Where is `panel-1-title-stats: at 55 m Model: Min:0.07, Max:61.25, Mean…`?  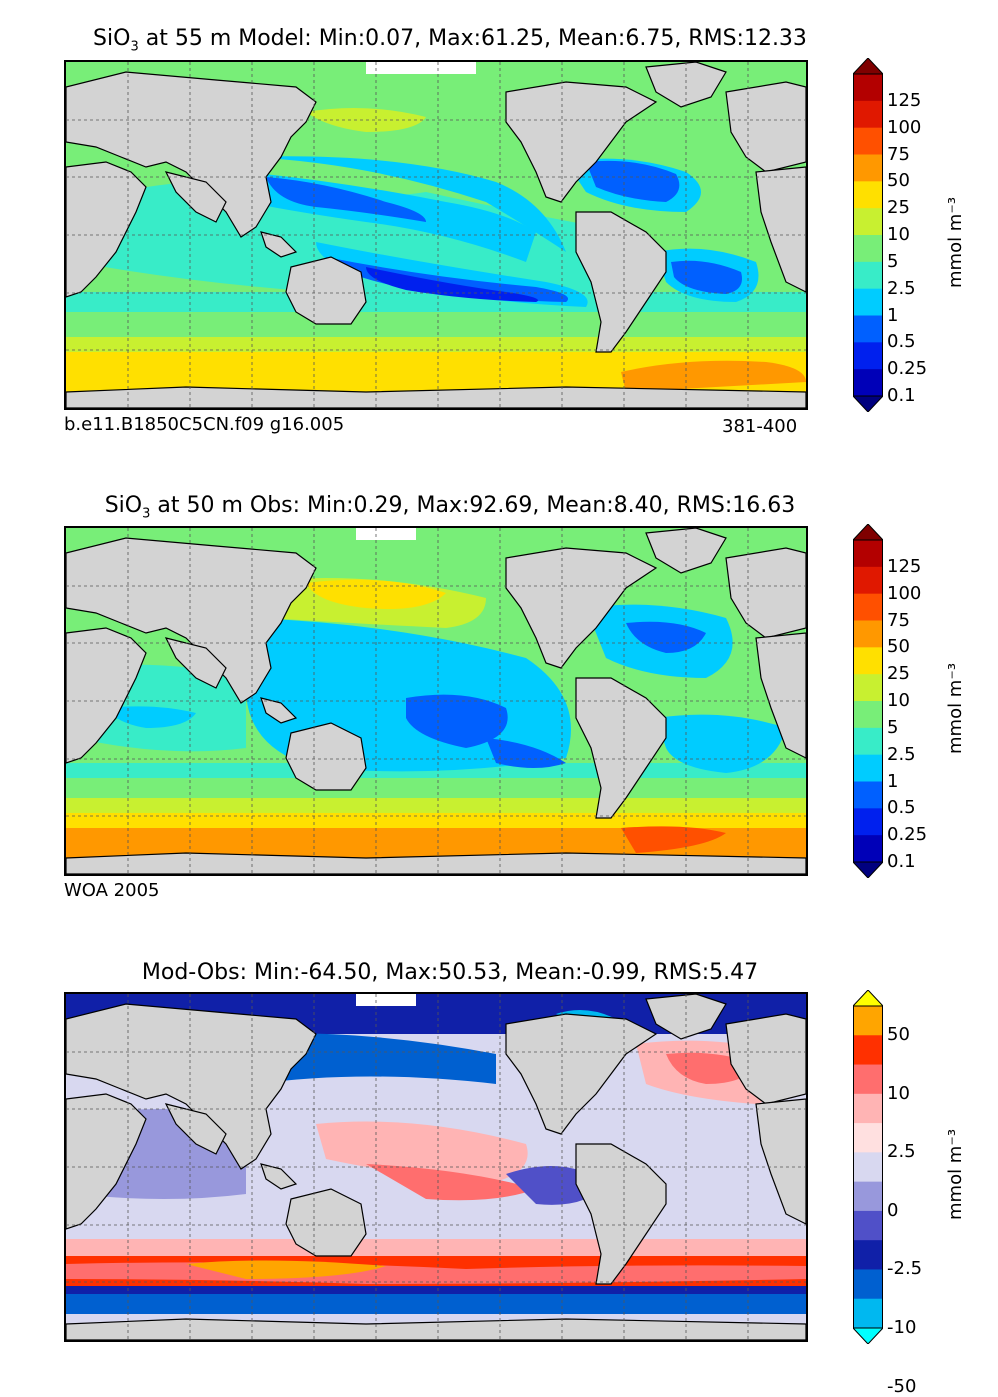 panel-1-title-stats: at 55 m Model: Min:0.07, Max:61.25, Mean… is located at coordinates (472, 38).